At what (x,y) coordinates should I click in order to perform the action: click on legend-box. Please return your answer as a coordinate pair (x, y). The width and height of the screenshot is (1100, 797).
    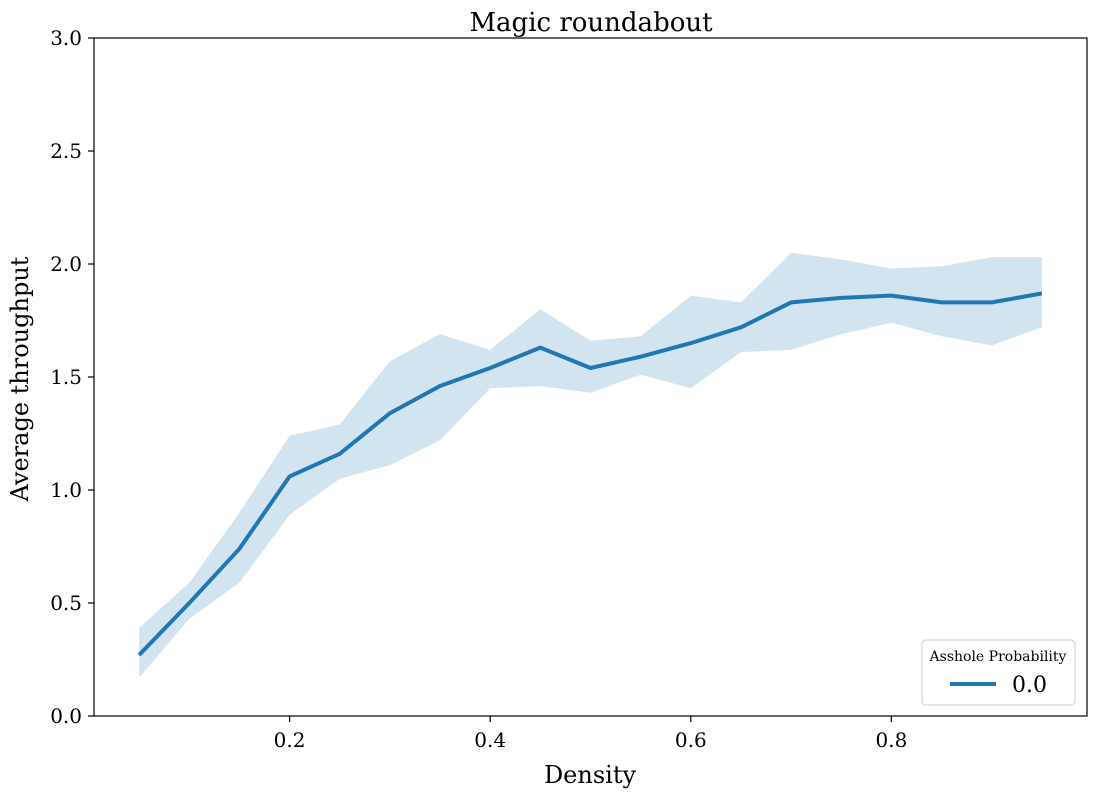
    Looking at the image, I should click on (998, 672).